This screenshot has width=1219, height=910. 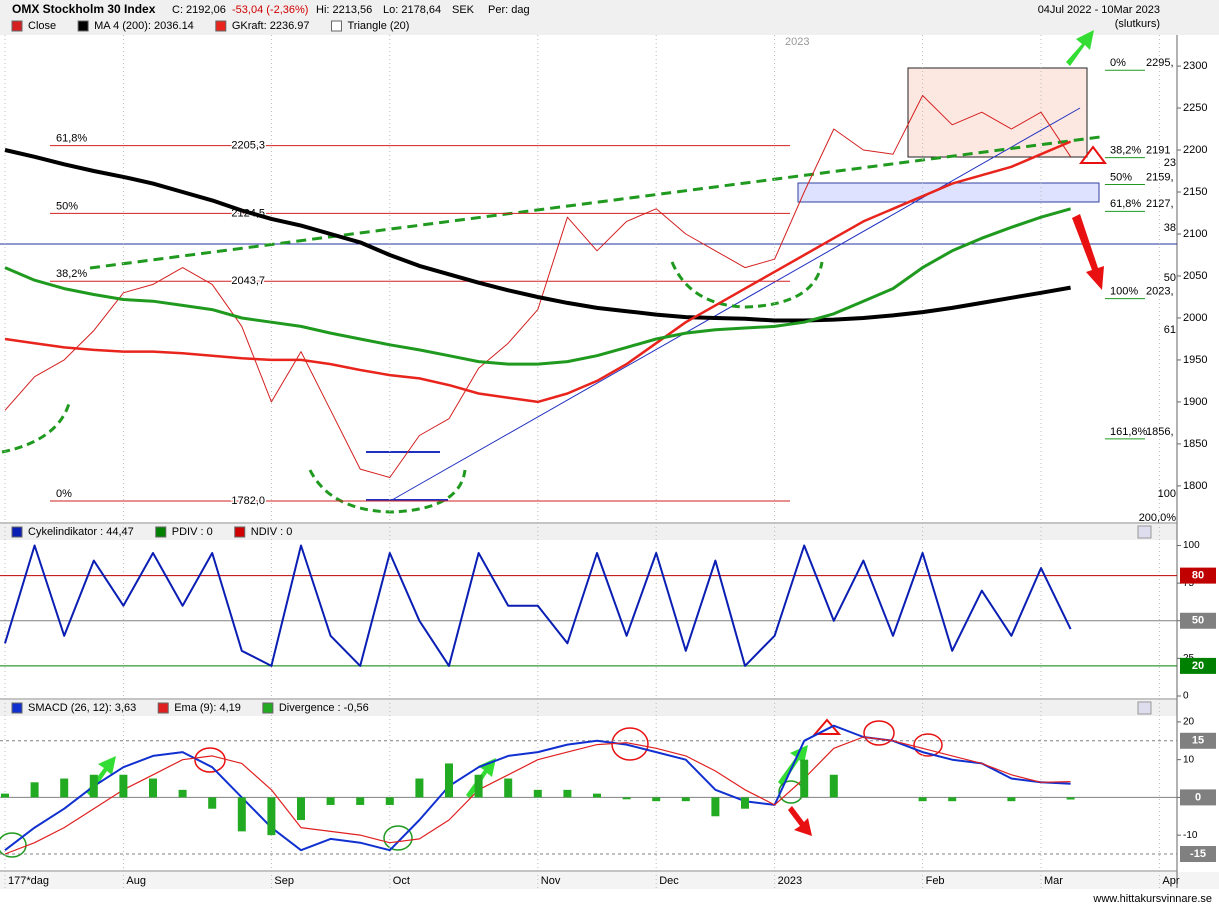 I want to click on fib-label: 50%, so click(x=1121, y=177).